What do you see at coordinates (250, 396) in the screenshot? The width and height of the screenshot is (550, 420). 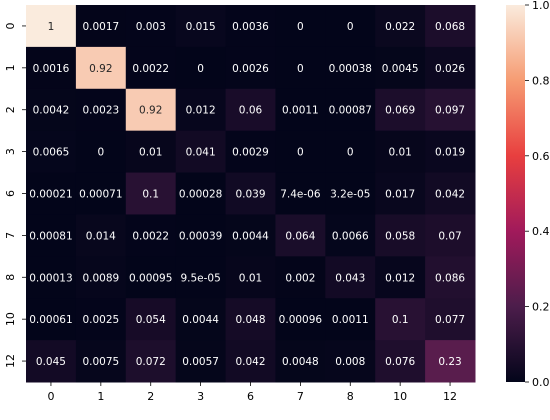 I see `x-tick-label: 6` at bounding box center [250, 396].